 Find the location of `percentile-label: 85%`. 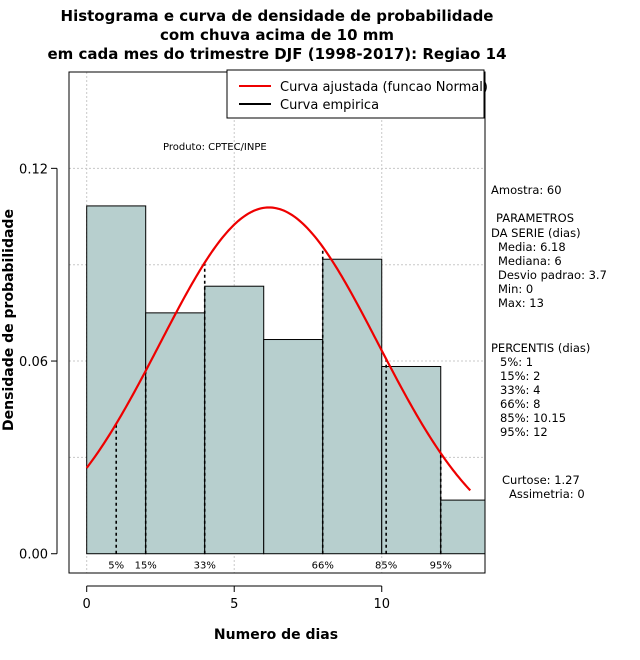

percentile-label: 85% is located at coordinates (386, 566).